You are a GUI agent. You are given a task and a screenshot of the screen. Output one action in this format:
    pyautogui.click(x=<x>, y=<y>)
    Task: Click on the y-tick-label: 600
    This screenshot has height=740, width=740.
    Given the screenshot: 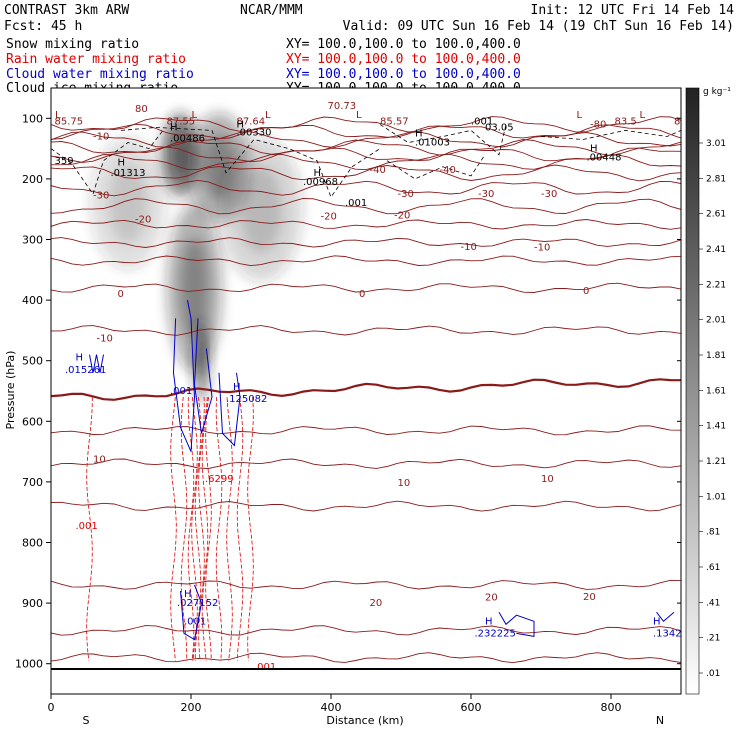 What is the action you would take?
    pyautogui.click(x=32, y=421)
    